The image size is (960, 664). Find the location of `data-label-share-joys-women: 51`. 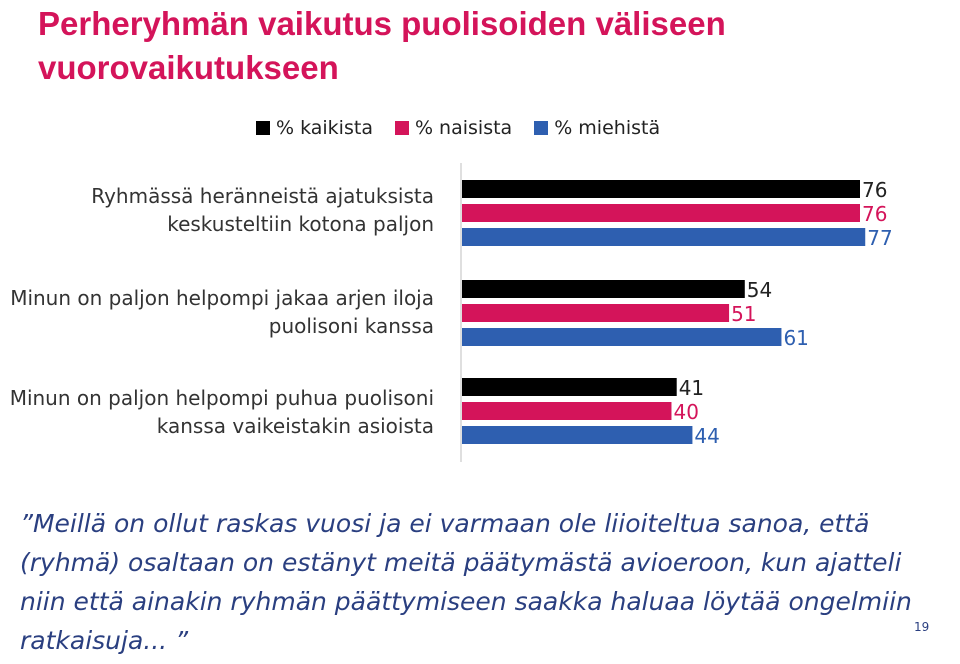

data-label-share-joys-women: 51 is located at coordinates (743, 314).